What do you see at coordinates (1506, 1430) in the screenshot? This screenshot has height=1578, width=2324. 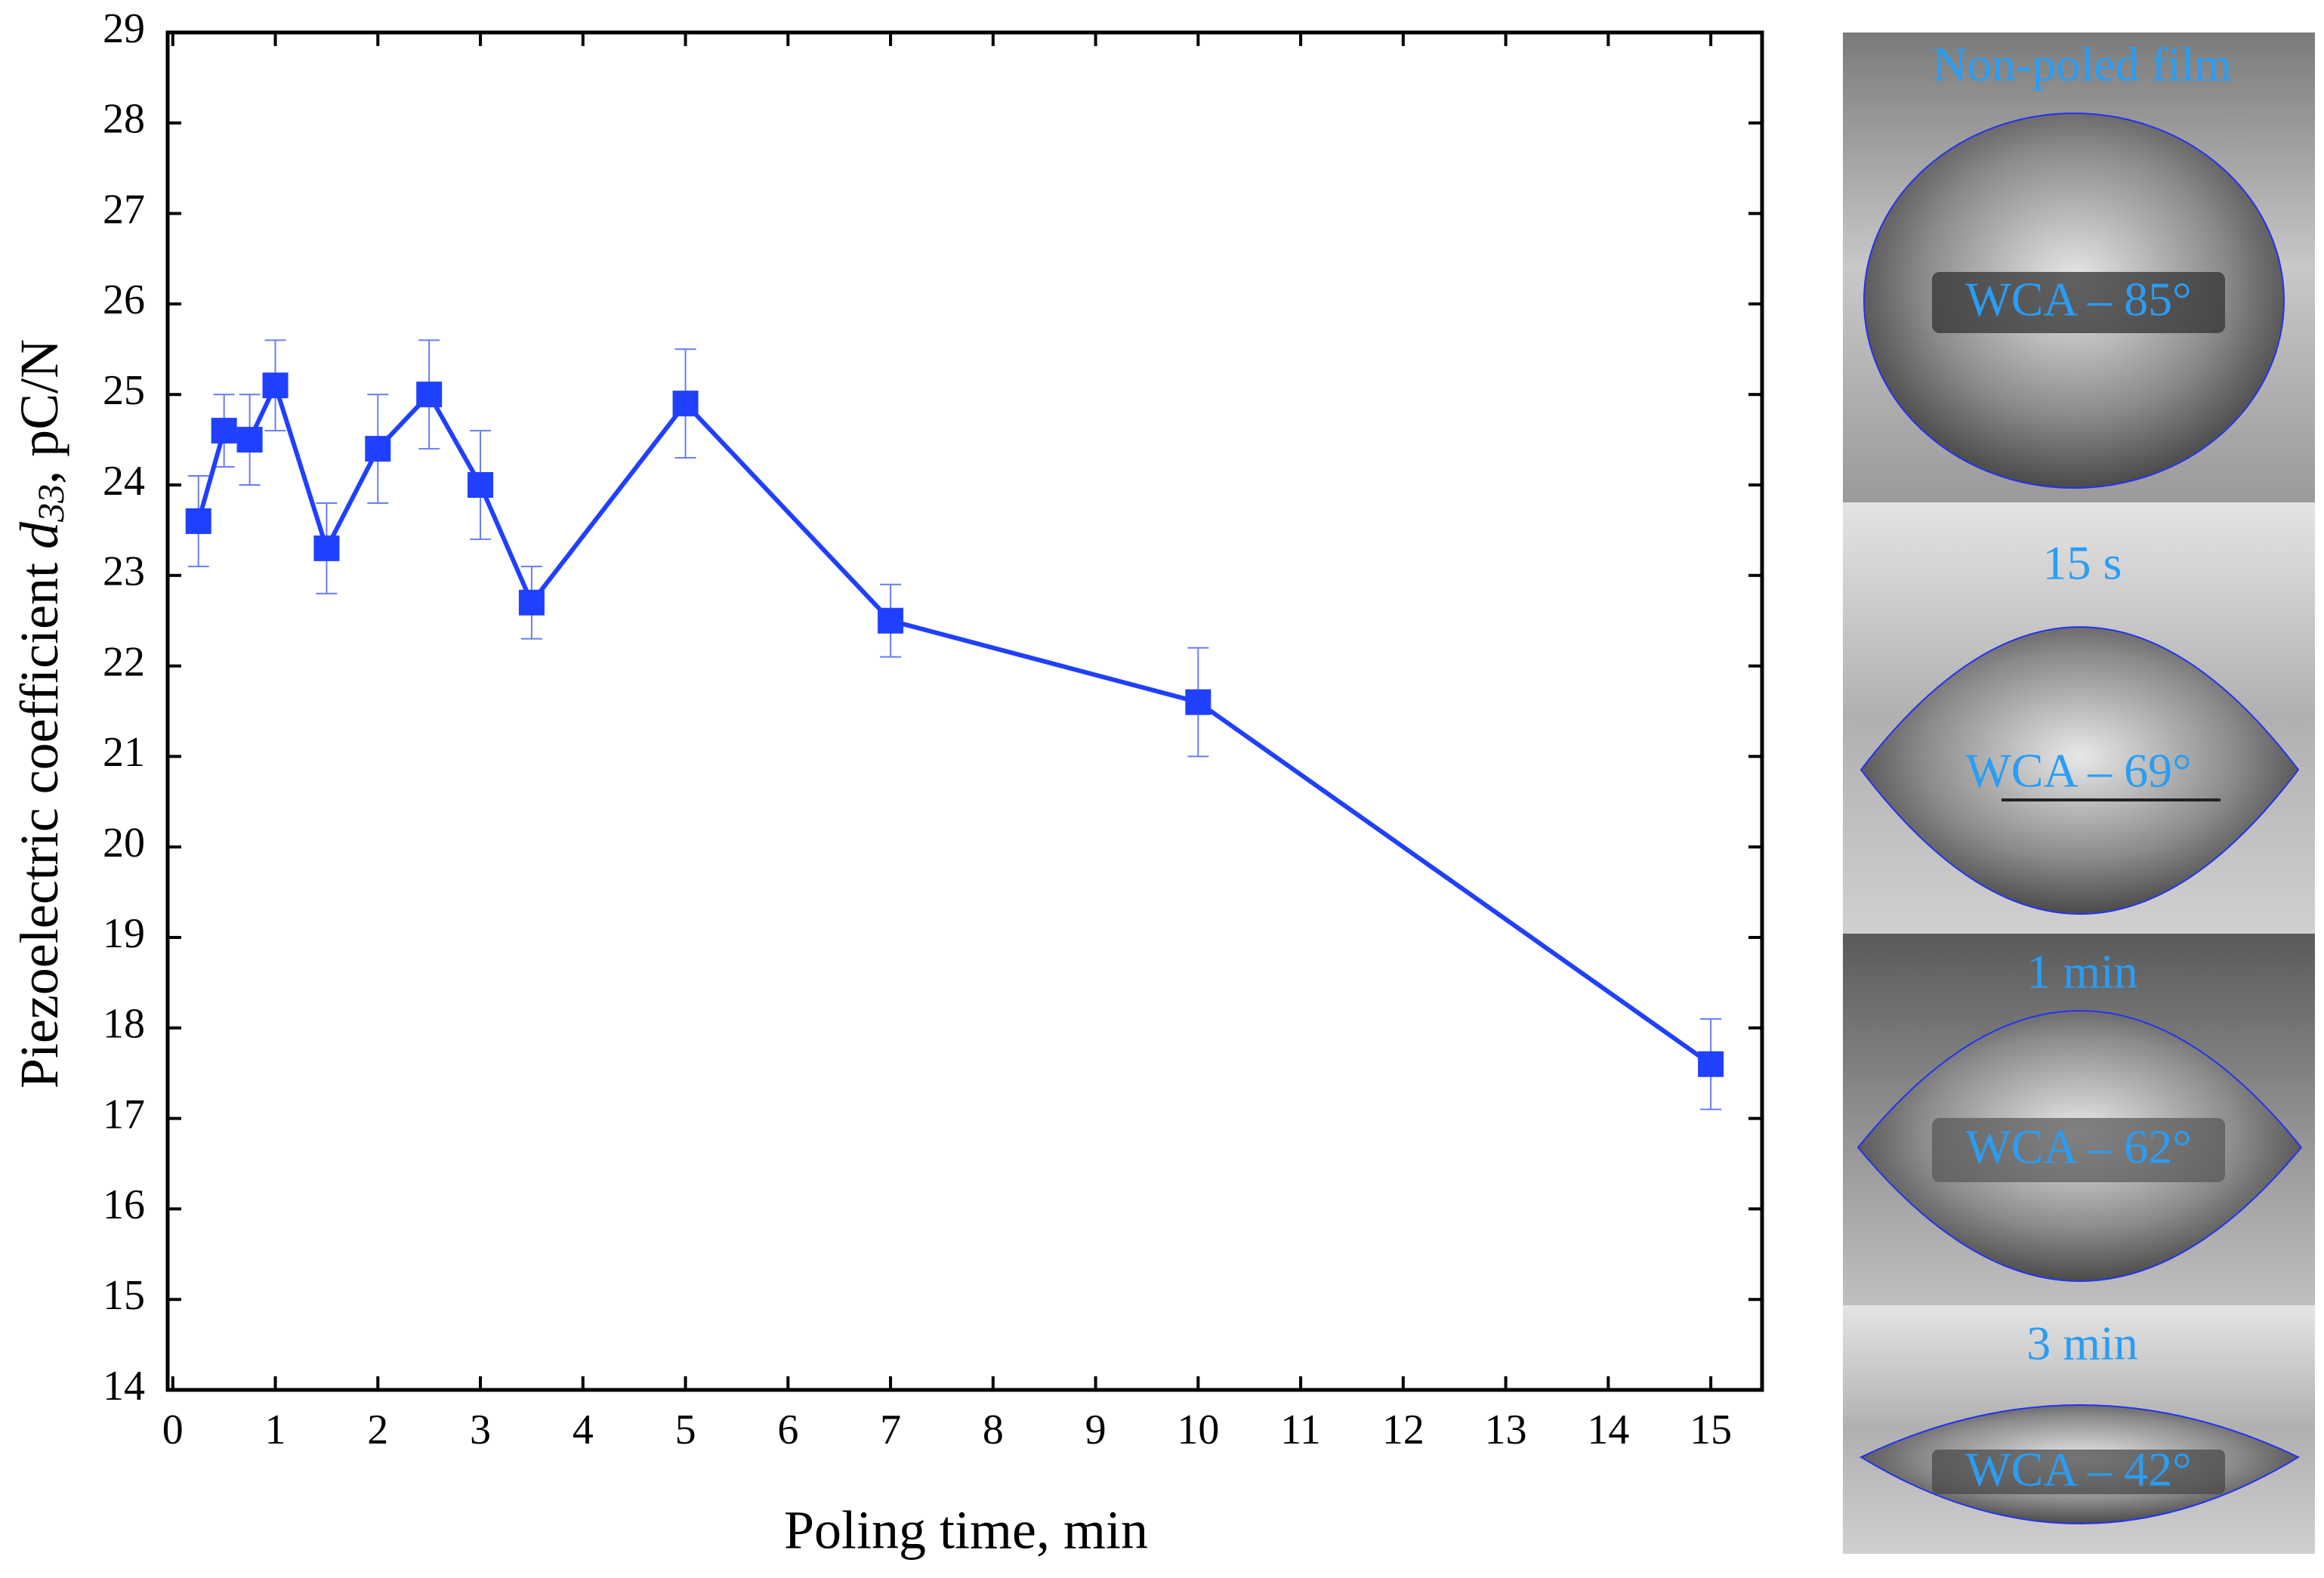 I see `x-tick-label: 13` at bounding box center [1506, 1430].